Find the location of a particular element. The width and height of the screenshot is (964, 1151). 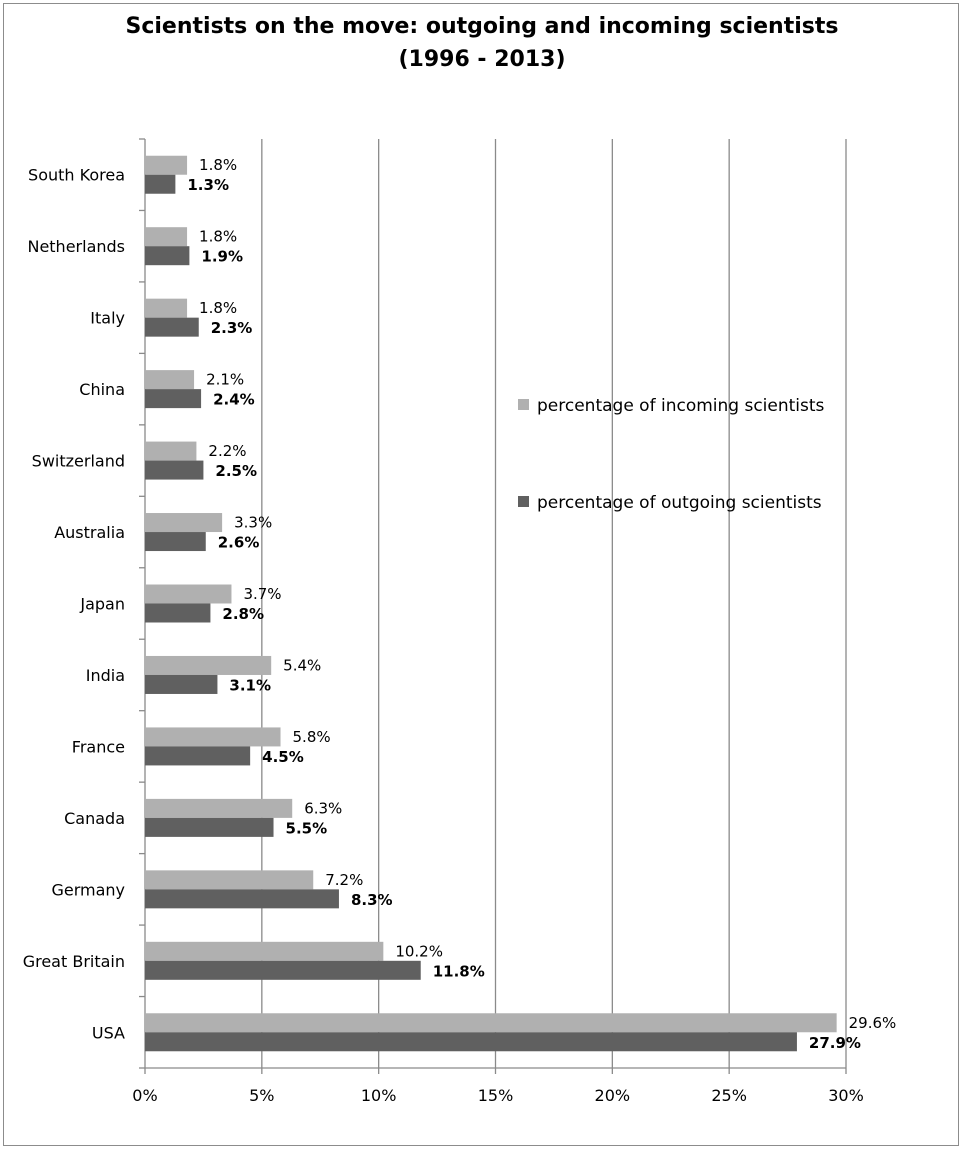

label-incoming-USA: 29.6% is located at coordinates (873, 1023).